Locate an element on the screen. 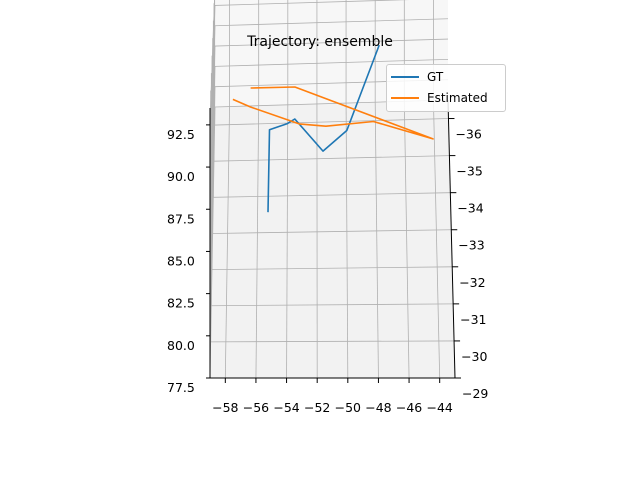 The height and width of the screenshot is (484, 640). z-tick-label: 85.0 is located at coordinates (181, 260).